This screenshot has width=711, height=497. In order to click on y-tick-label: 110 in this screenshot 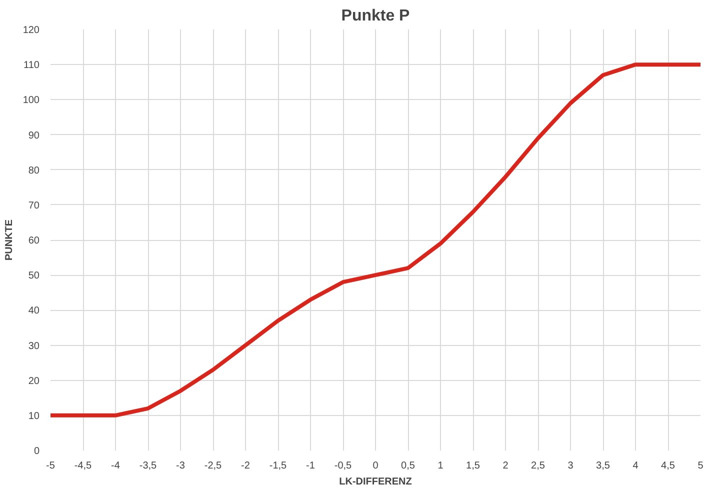, I will do `click(32, 66)`.